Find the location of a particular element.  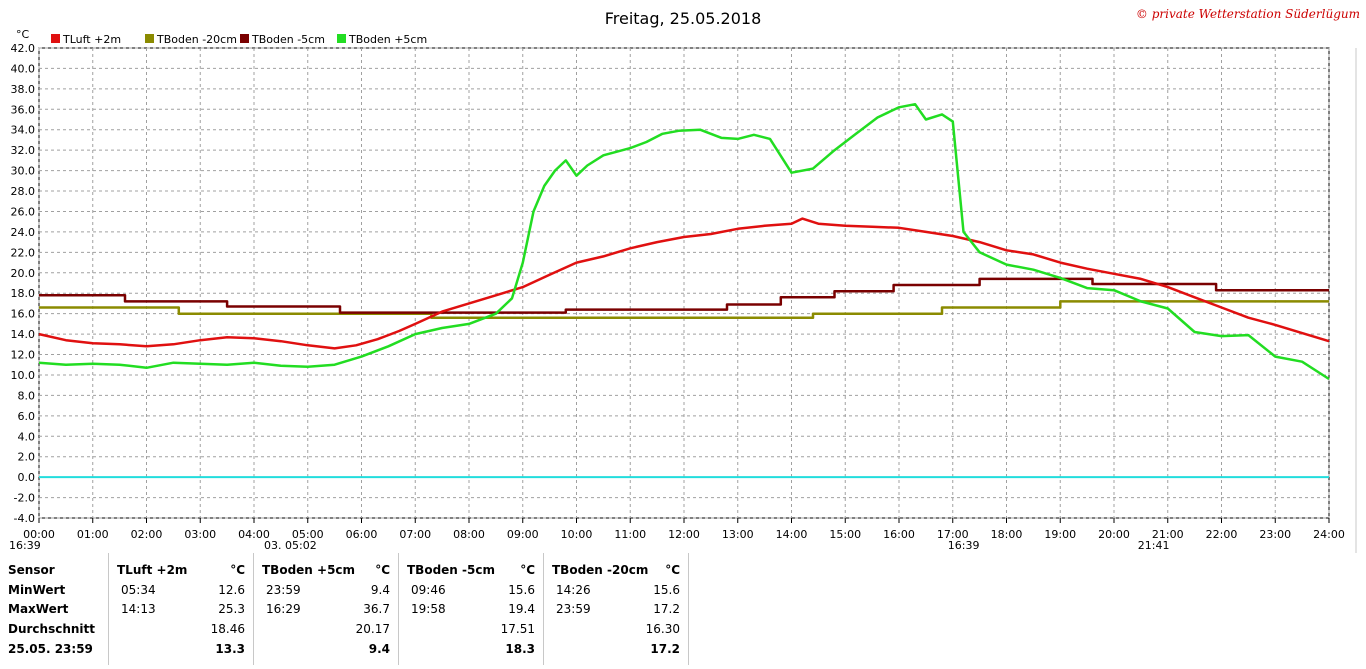

x-tick-label: 24:00 is located at coordinates (1329, 534).